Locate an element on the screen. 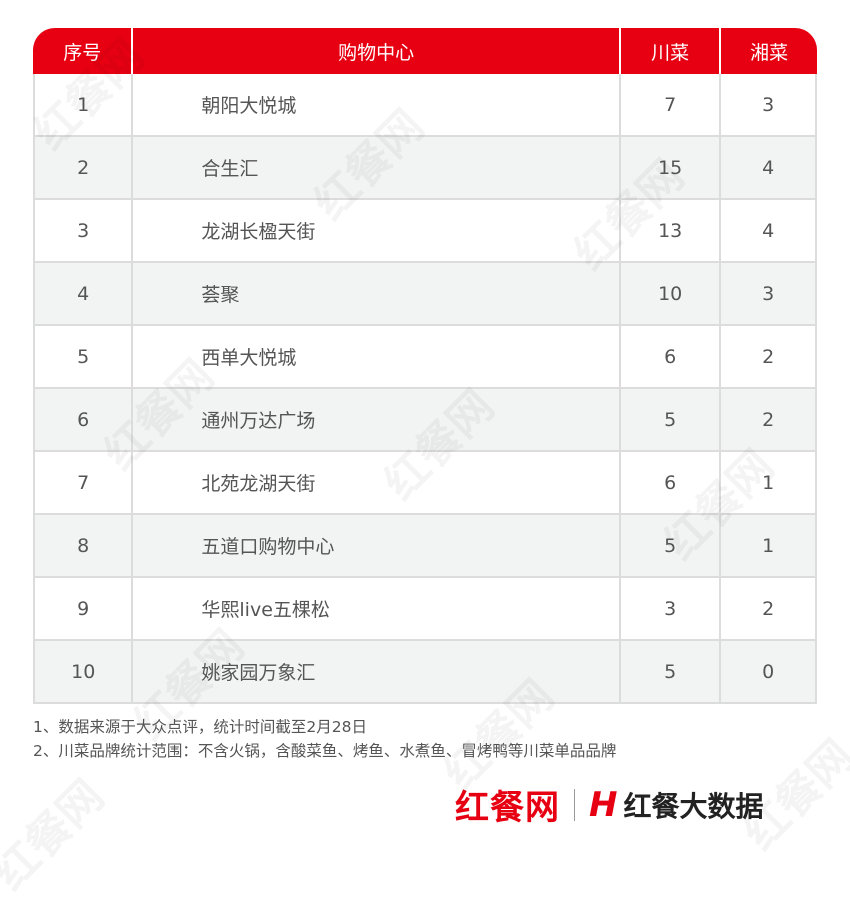 The image size is (850, 901). column-header: 川菜 is located at coordinates (671, 51).